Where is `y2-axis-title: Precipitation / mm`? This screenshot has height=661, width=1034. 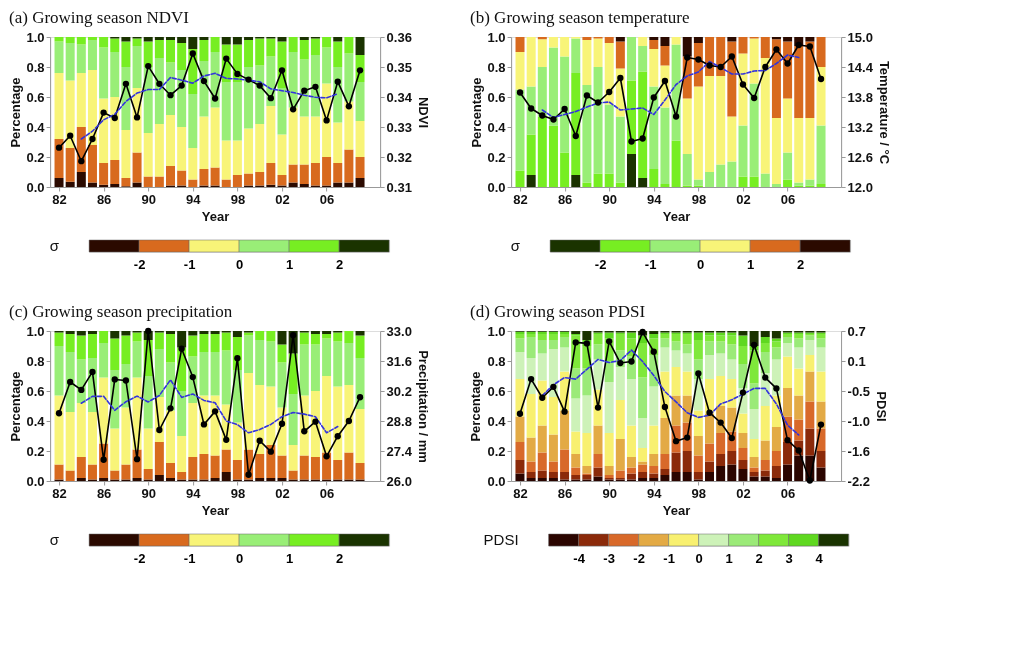 y2-axis-title: Precipitation / mm is located at coordinates (423, 406).